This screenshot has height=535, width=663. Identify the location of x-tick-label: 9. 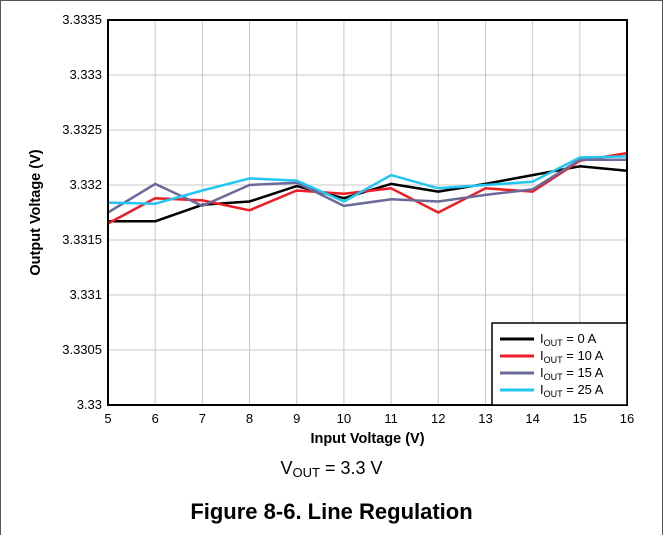
(296, 418).